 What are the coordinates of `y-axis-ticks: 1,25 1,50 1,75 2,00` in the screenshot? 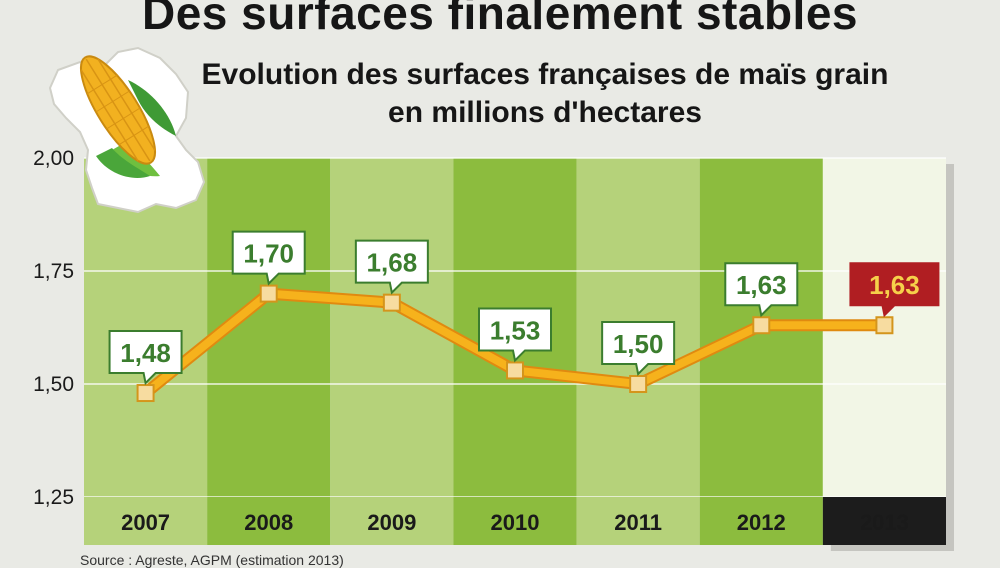 It's located at (53, 328).